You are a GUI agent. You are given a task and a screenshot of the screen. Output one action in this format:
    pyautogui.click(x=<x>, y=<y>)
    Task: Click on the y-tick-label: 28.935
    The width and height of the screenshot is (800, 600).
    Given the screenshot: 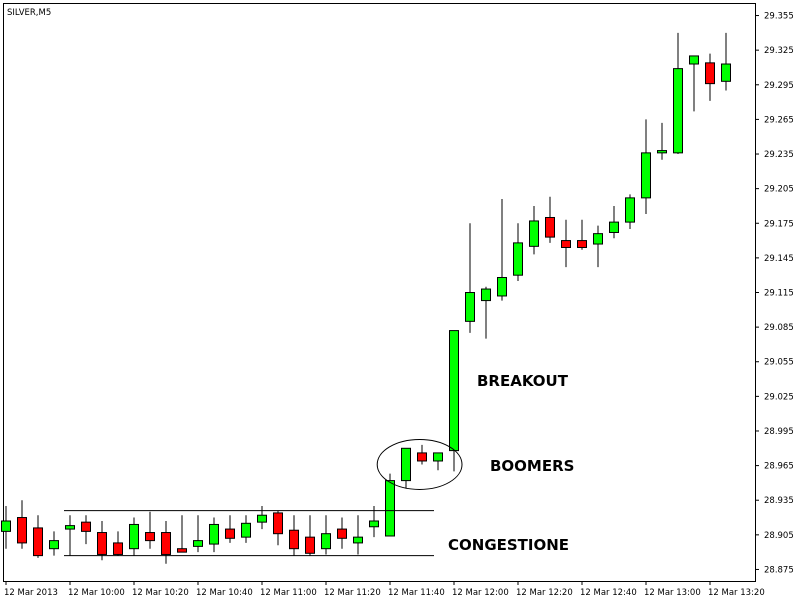 What is the action you would take?
    pyautogui.click(x=779, y=501)
    